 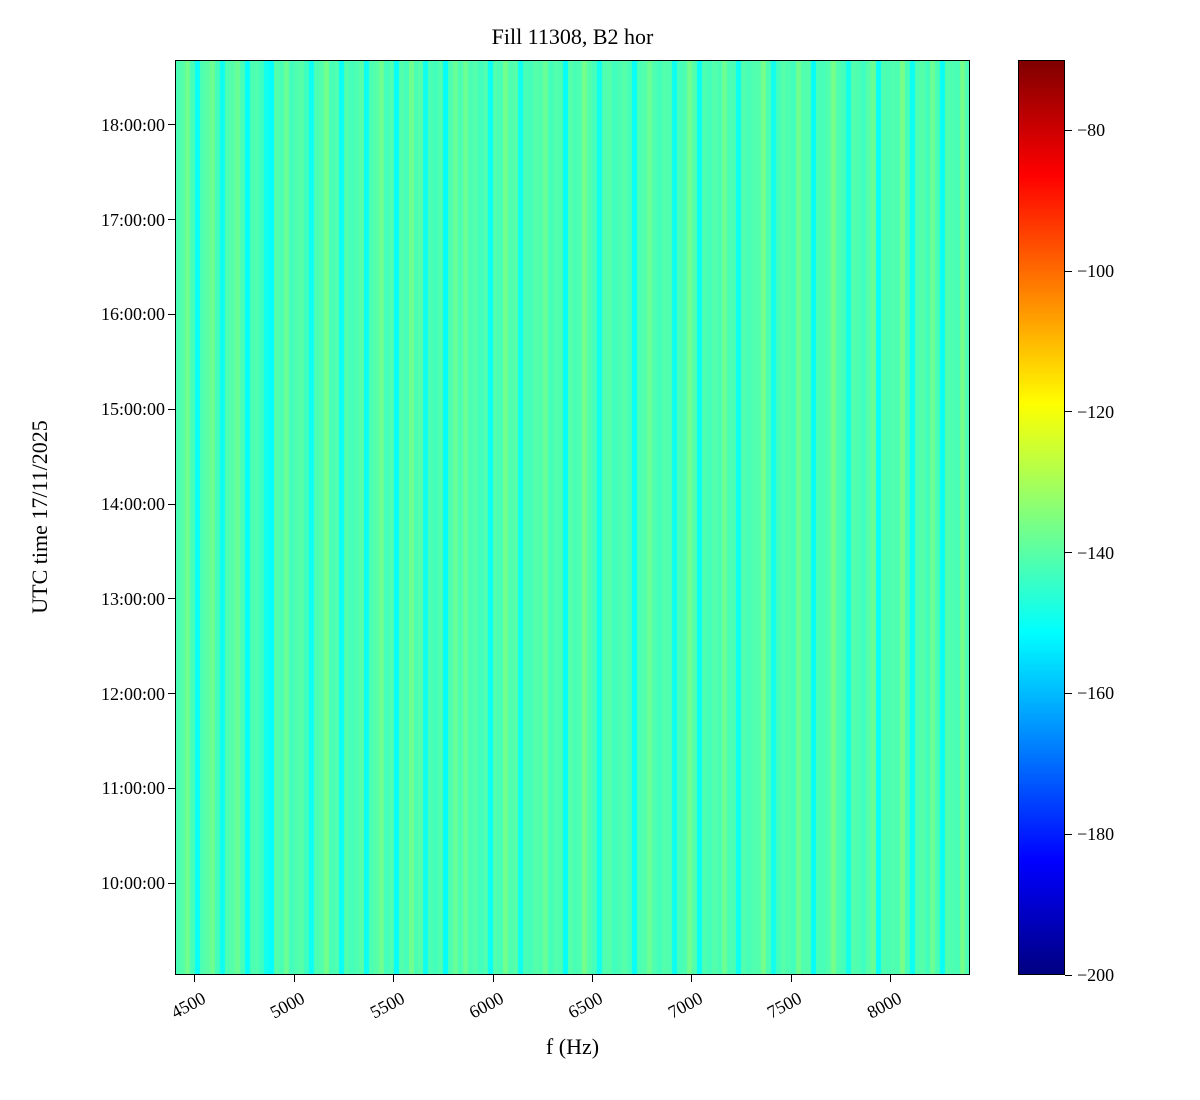 What do you see at coordinates (188, 1005) in the screenshot?
I see `x-tick-label: 4500` at bounding box center [188, 1005].